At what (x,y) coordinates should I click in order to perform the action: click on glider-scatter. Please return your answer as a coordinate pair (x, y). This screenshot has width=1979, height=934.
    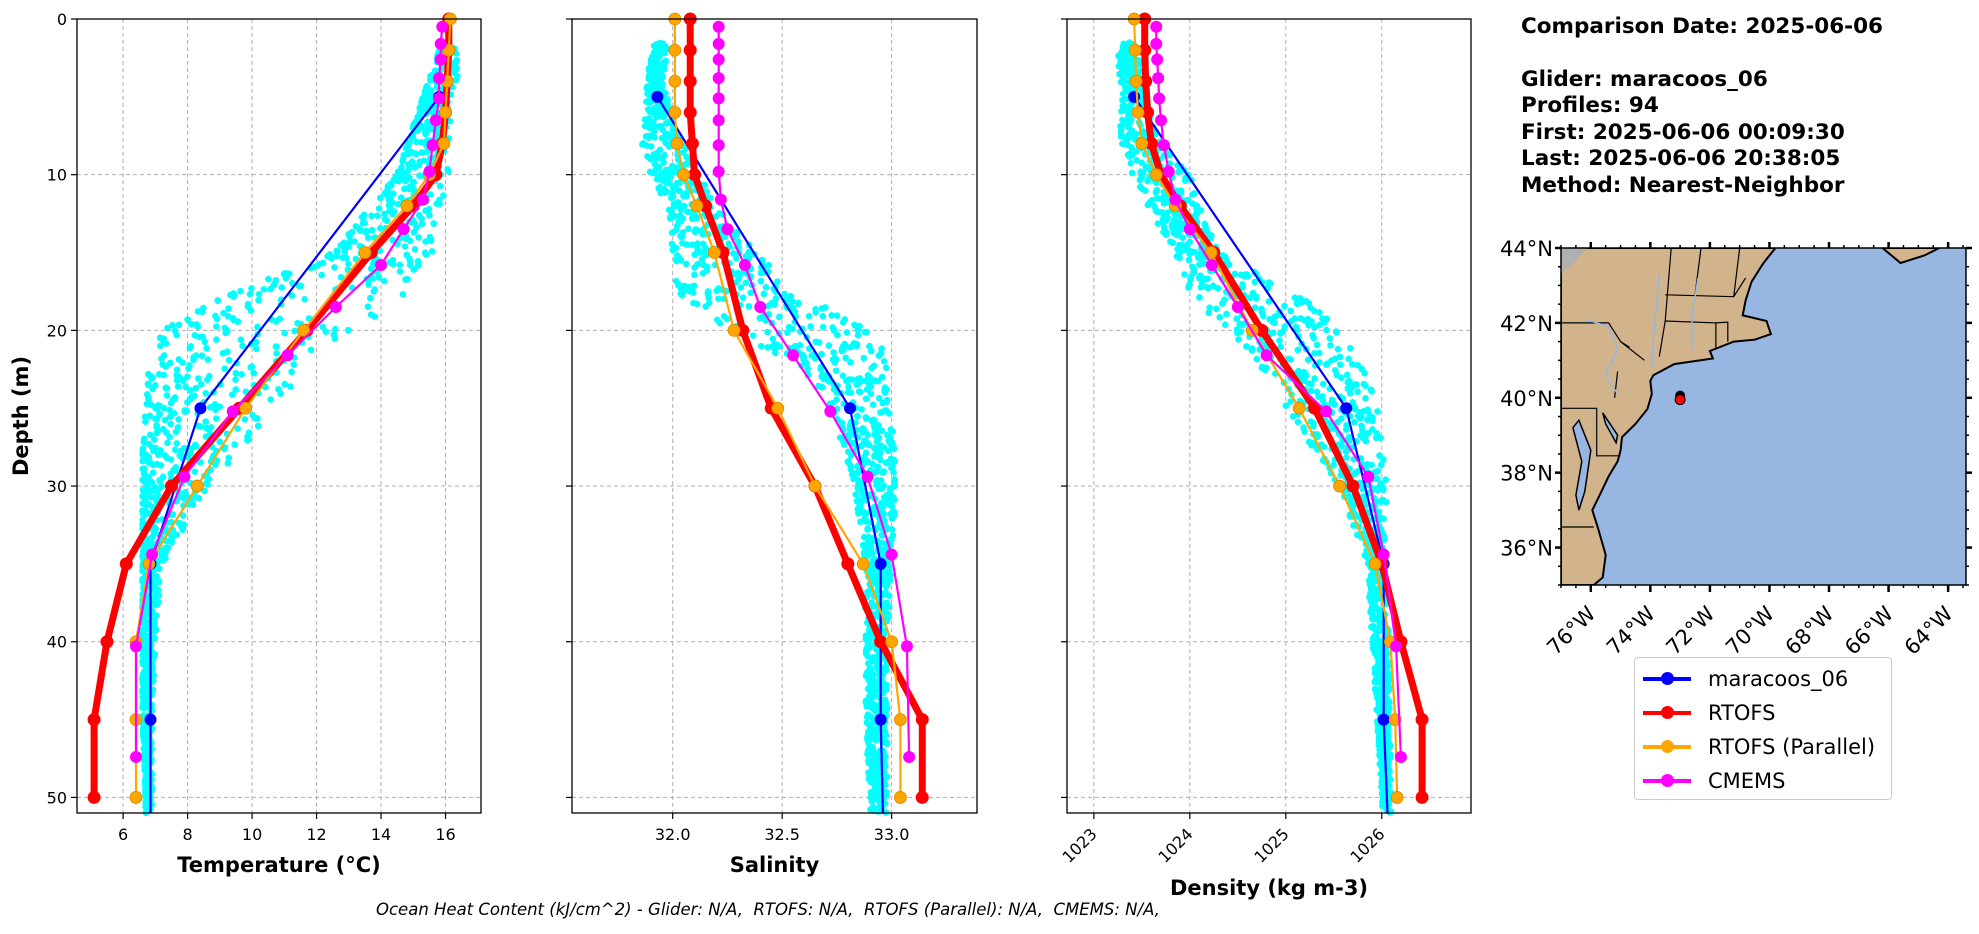
    Looking at the image, I should click on (769, 427).